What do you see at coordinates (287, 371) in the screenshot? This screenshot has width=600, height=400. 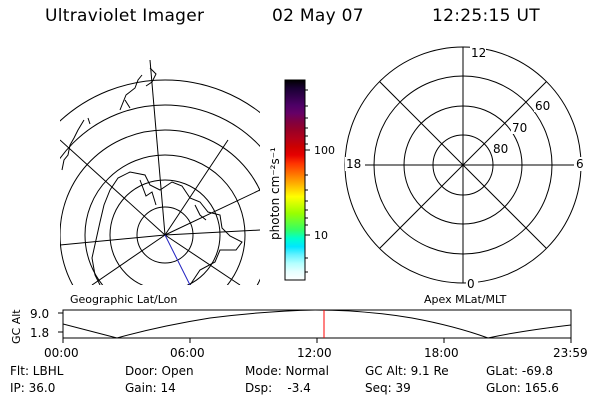 I see `mode-info: Mode: Normal` at bounding box center [287, 371].